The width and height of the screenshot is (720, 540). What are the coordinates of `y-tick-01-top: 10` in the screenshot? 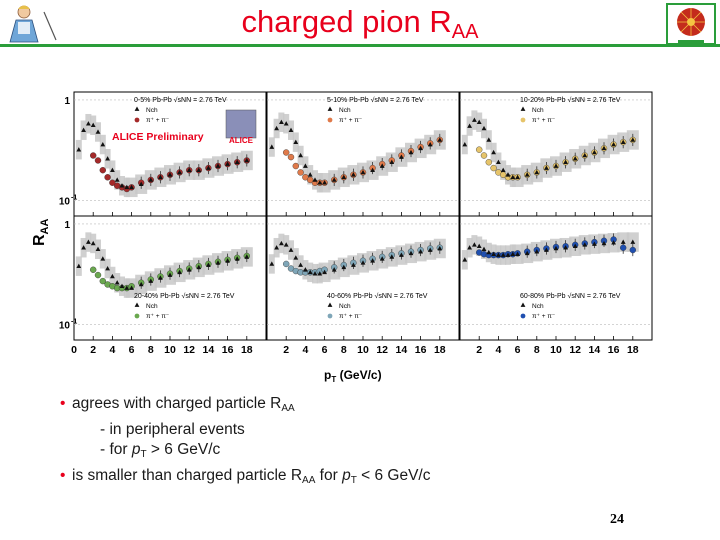 It's located at (65, 201).